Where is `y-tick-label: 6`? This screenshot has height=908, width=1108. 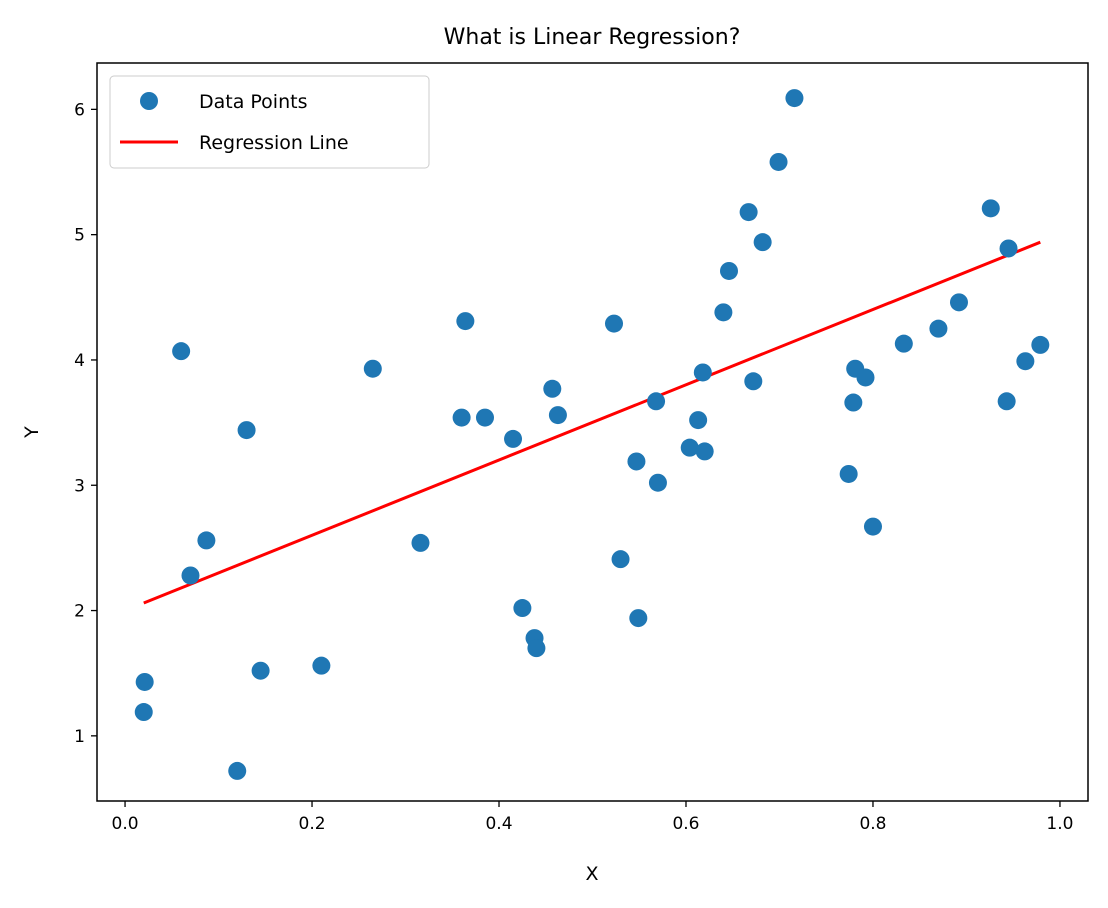
y-tick-label: 6 is located at coordinates (79, 110).